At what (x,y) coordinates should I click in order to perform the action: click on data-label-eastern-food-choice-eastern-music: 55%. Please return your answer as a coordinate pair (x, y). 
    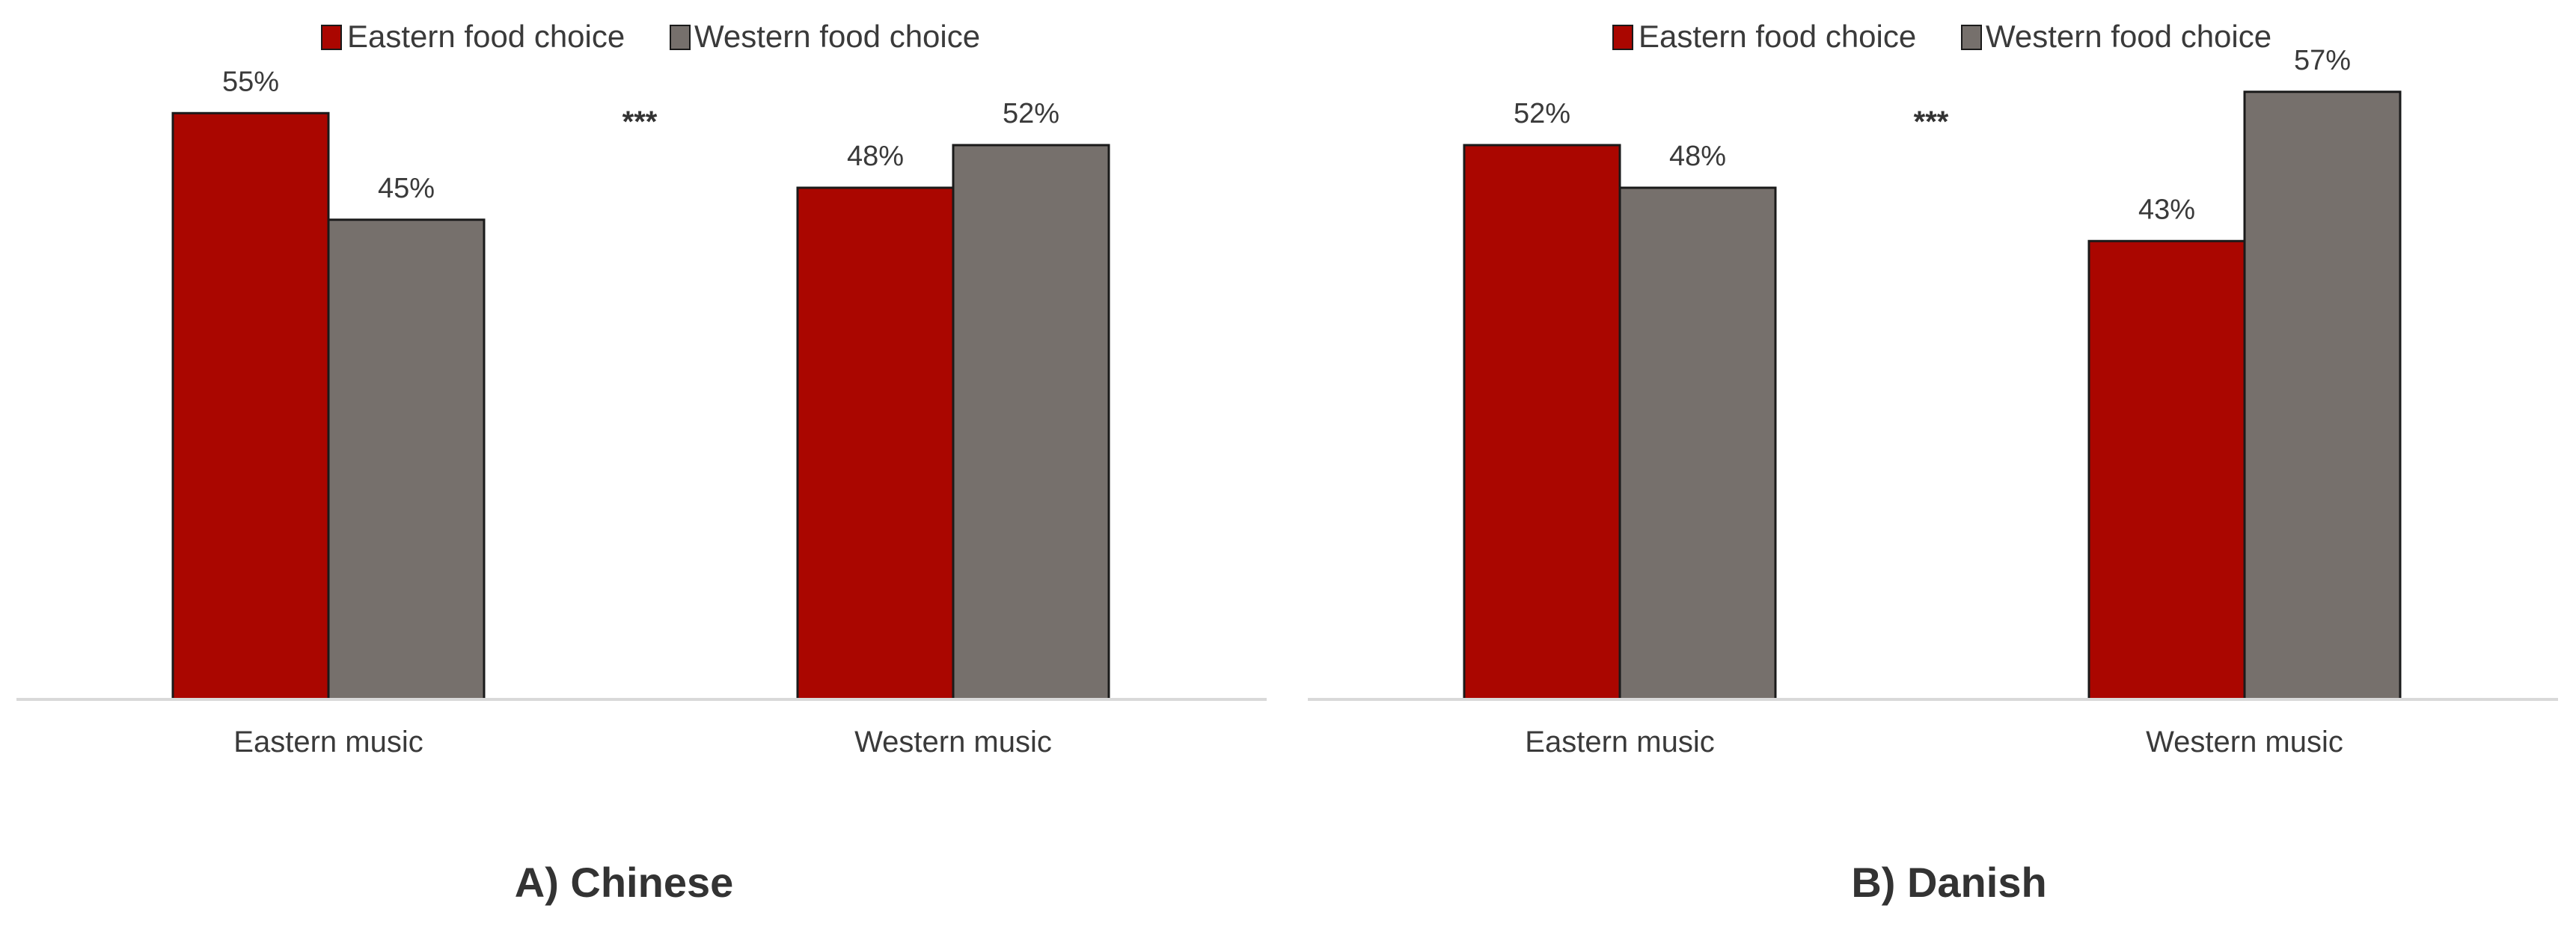
    Looking at the image, I should click on (251, 82).